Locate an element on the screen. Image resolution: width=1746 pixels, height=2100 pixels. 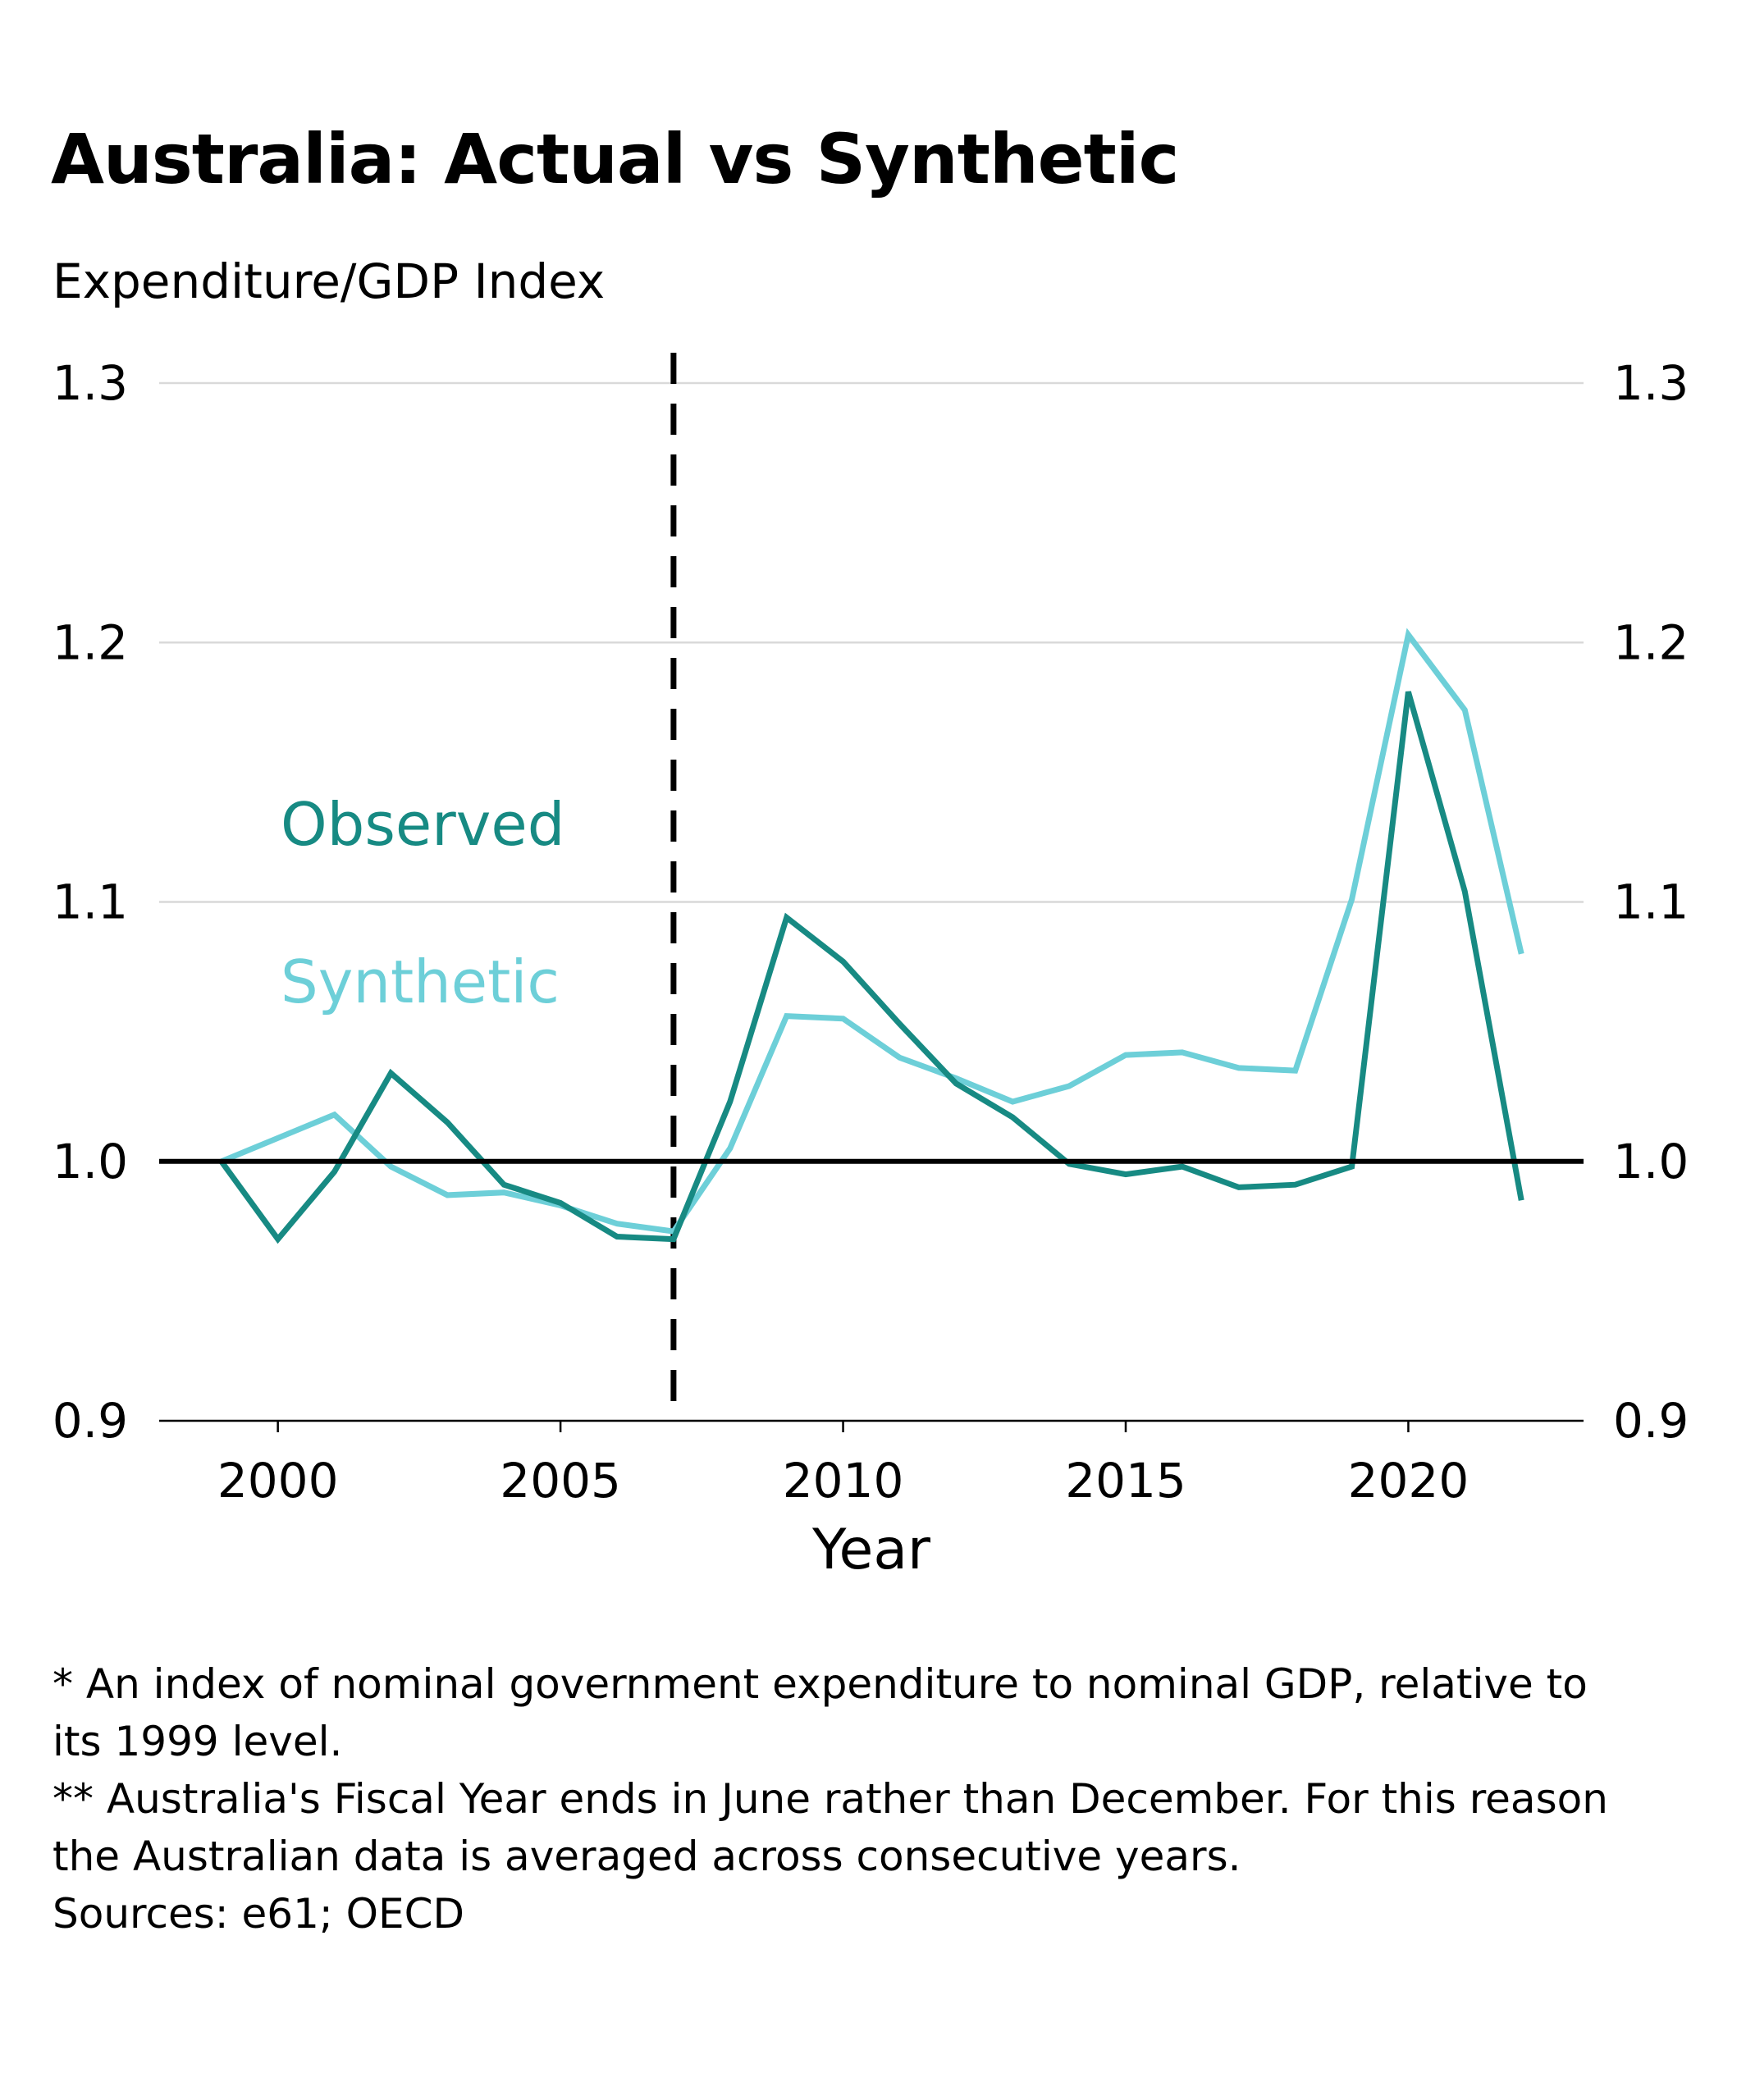
series-labels: Observed Synthetic is located at coordinates (422, 903).